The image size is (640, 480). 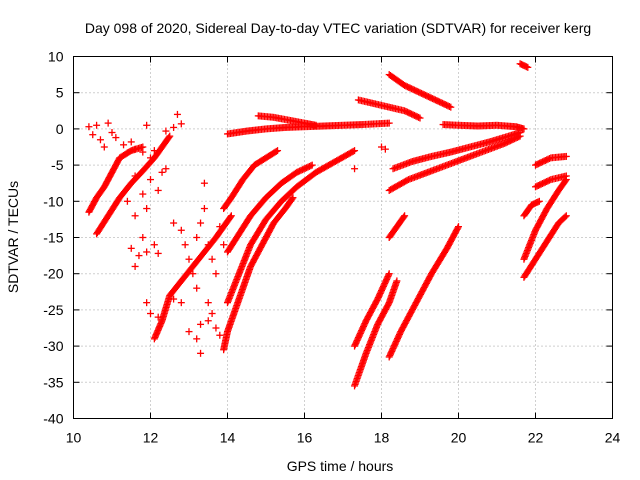 What do you see at coordinates (74, 438) in the screenshot?
I see `x-tick-label: 10` at bounding box center [74, 438].